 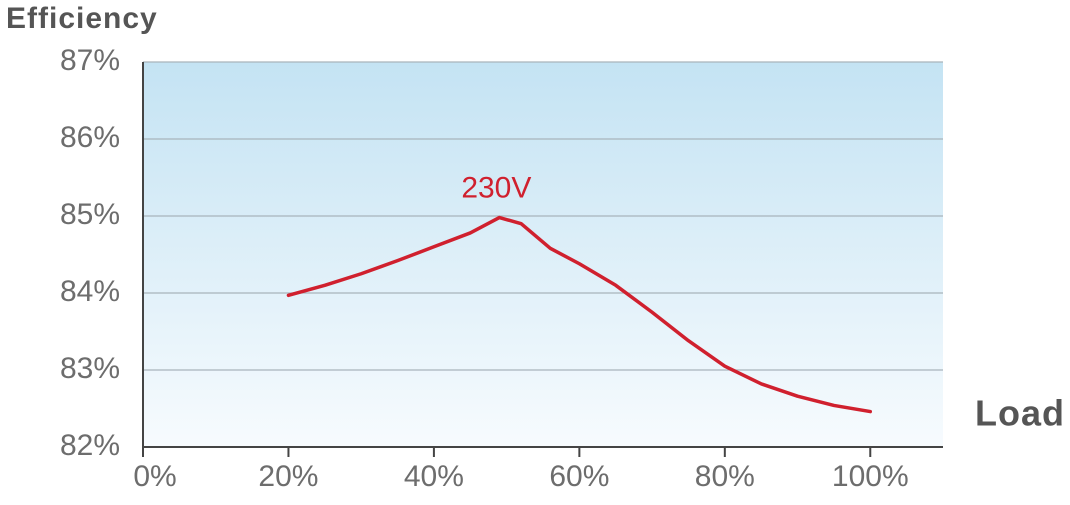 What do you see at coordinates (82, 18) in the screenshot?
I see `y-axis-label: Efficiency` at bounding box center [82, 18].